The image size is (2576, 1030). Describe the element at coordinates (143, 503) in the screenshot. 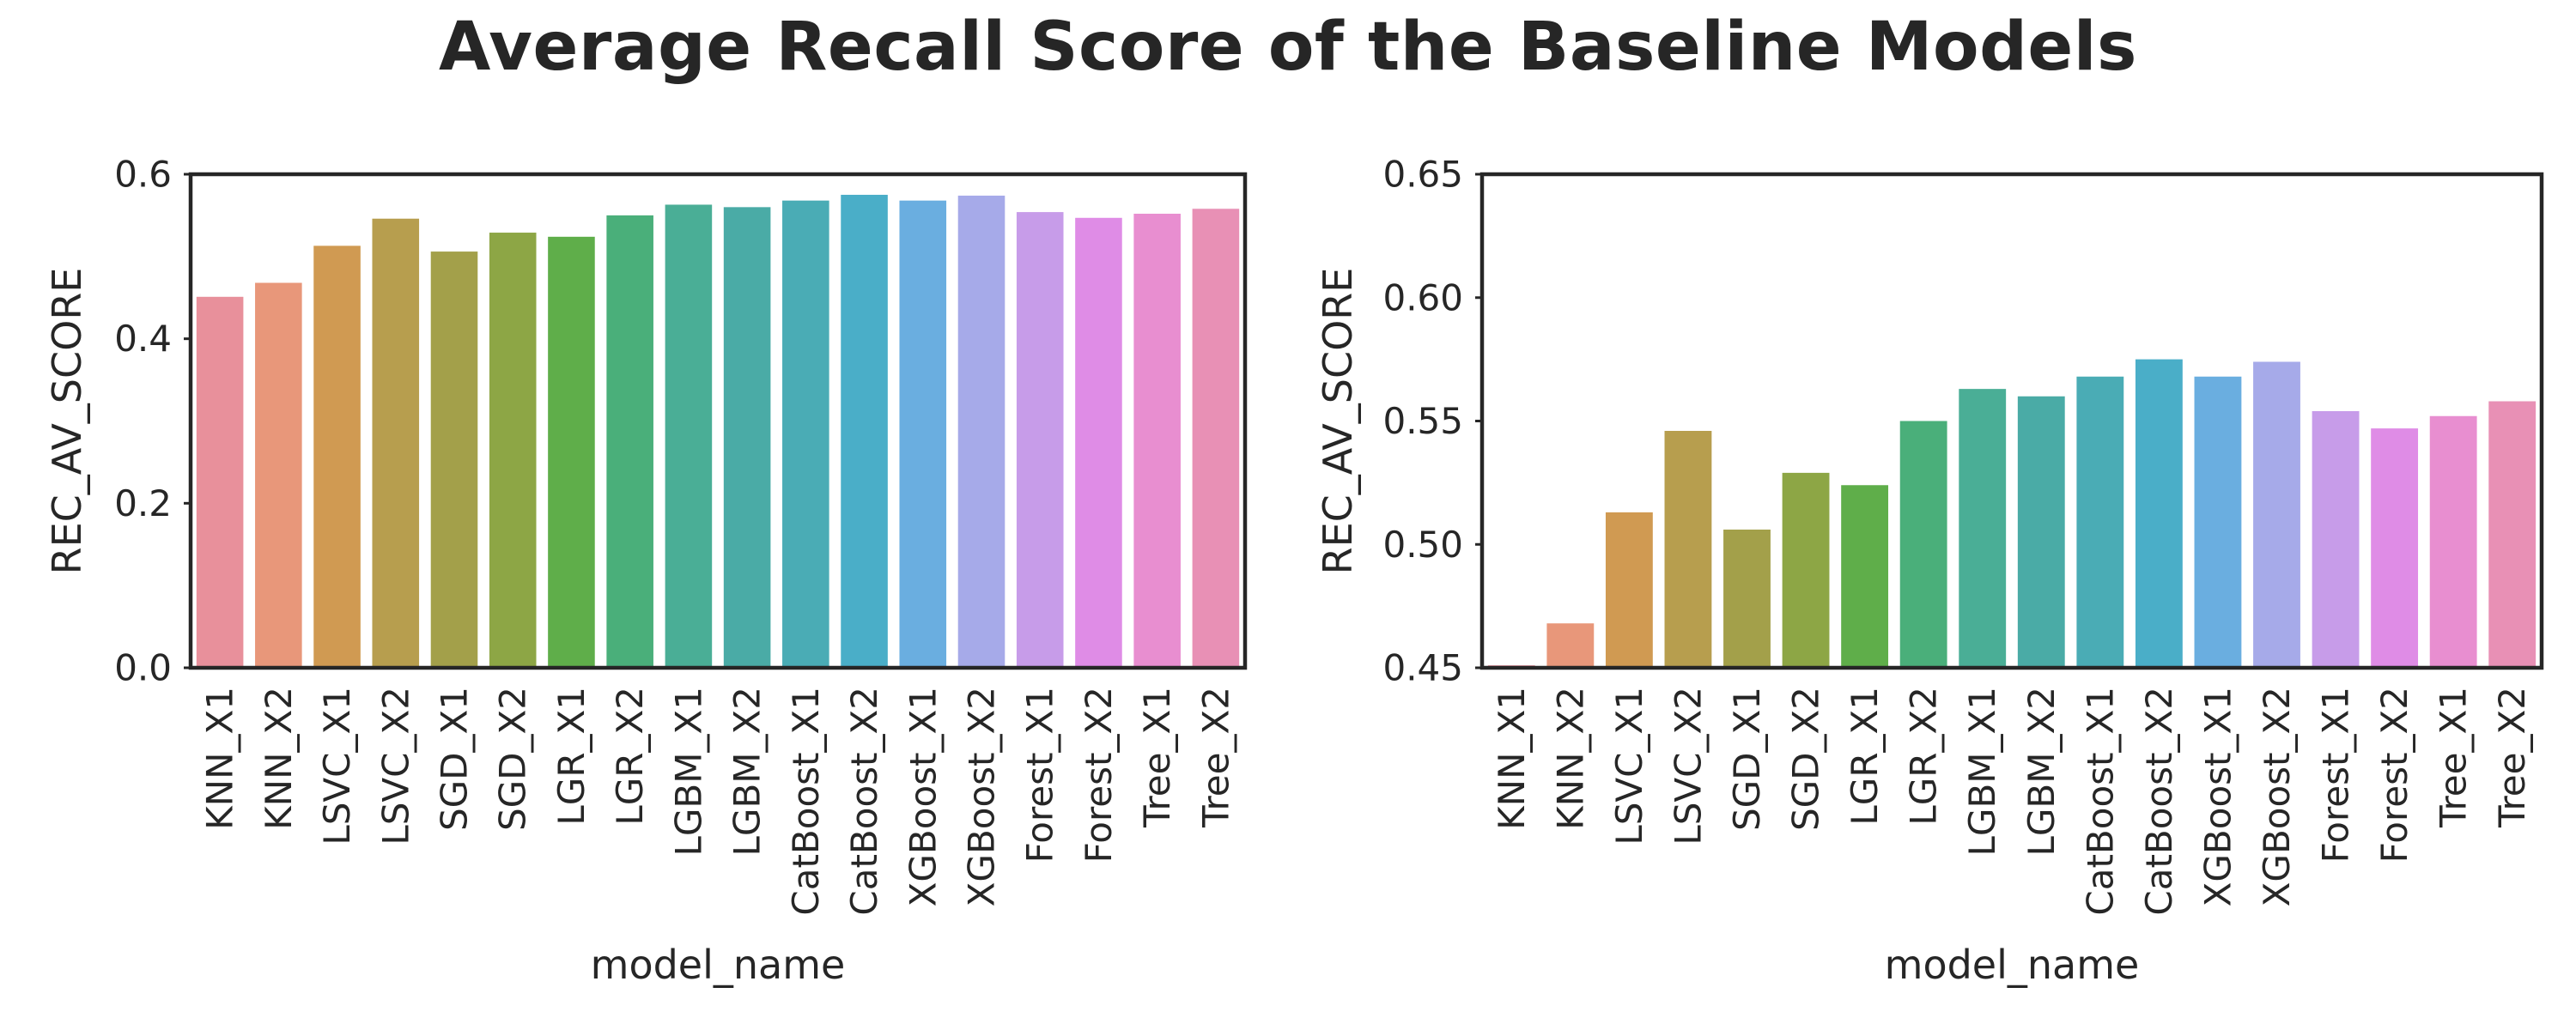

I see `y-tick-label: 0.2` at that location.